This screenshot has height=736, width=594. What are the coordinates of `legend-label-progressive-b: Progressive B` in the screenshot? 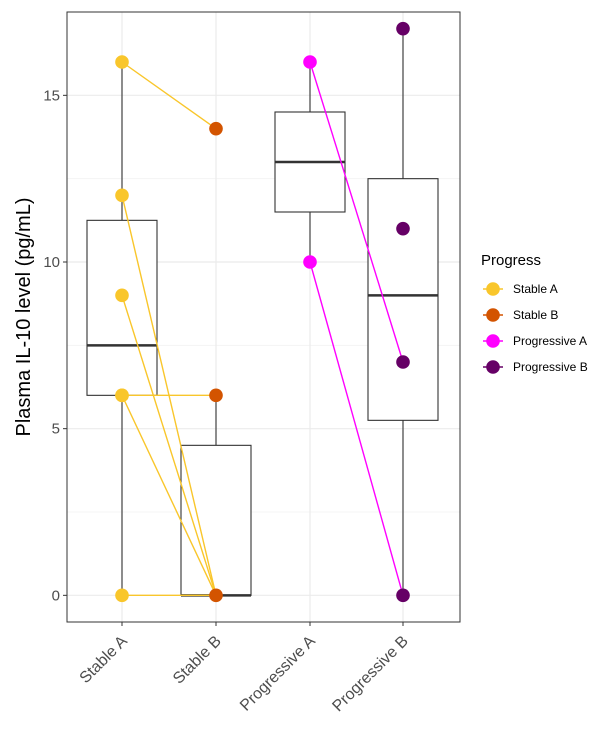 It's located at (550, 367).